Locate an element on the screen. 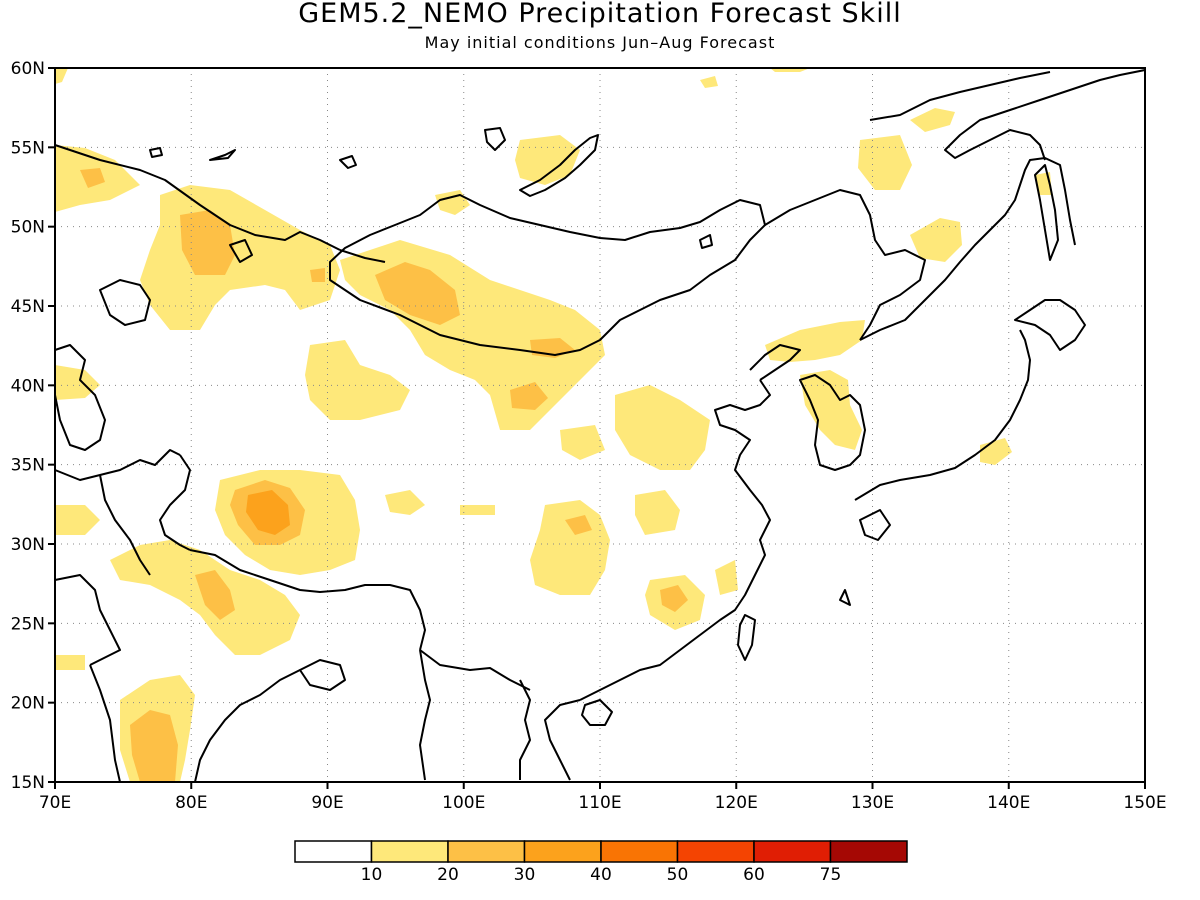  latitude-tick-label: 40N is located at coordinates (28, 386).